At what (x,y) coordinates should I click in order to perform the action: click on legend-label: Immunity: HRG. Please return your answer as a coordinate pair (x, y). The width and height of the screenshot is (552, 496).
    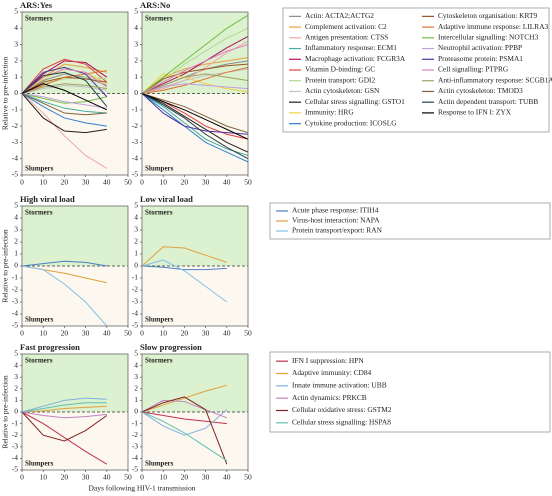
    Looking at the image, I should click on (329, 112).